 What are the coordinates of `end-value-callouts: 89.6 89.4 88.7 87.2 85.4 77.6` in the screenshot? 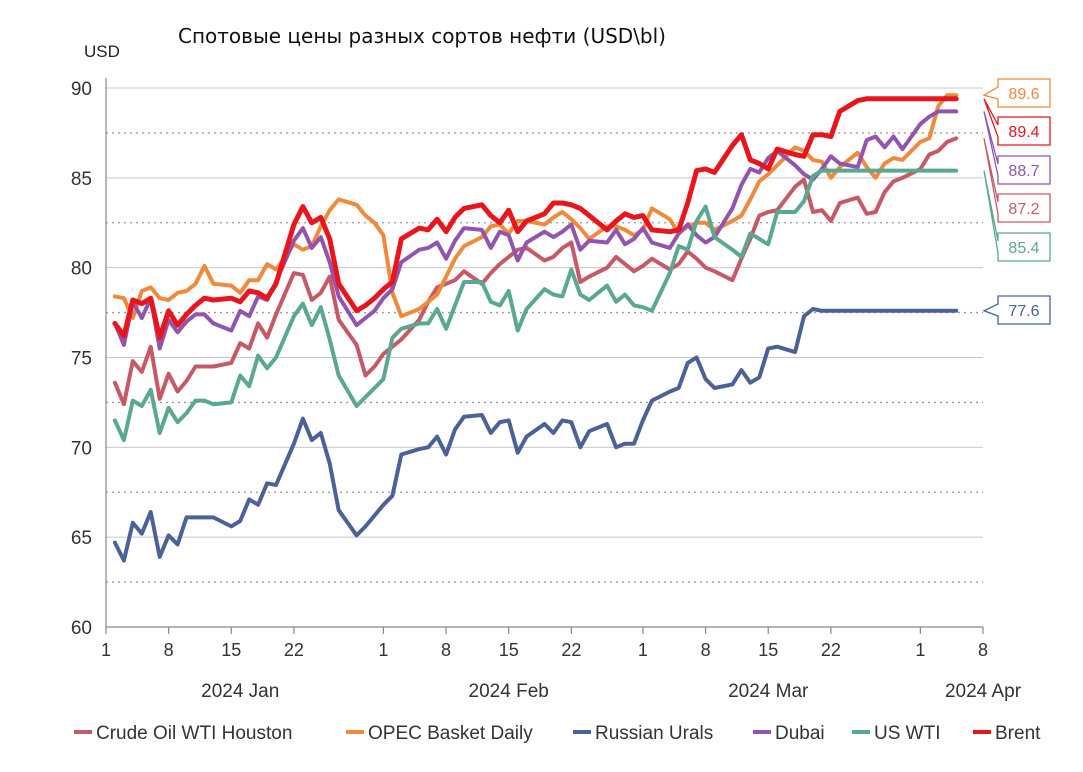 It's located at (1016, 201).